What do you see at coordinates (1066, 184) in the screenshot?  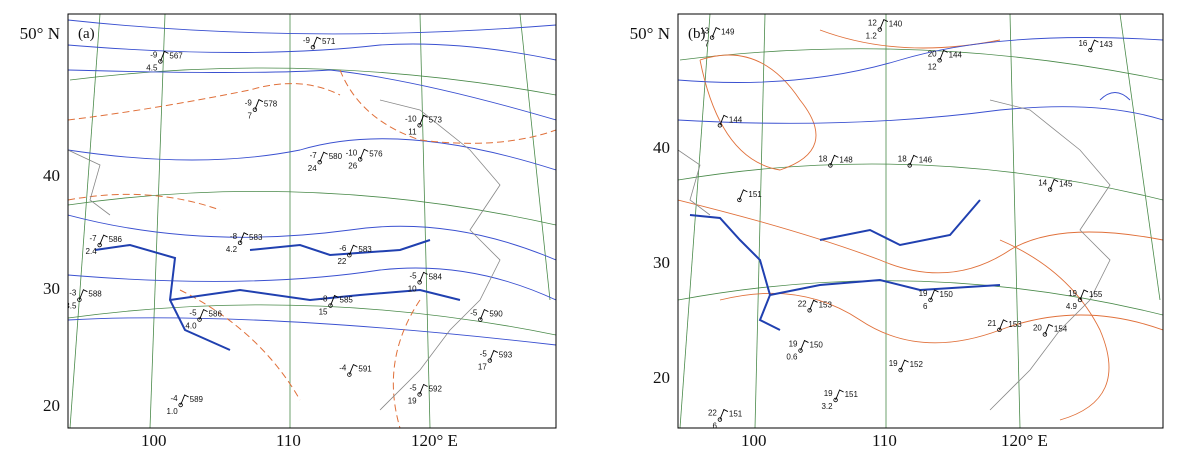 I see `station-height: 145` at bounding box center [1066, 184].